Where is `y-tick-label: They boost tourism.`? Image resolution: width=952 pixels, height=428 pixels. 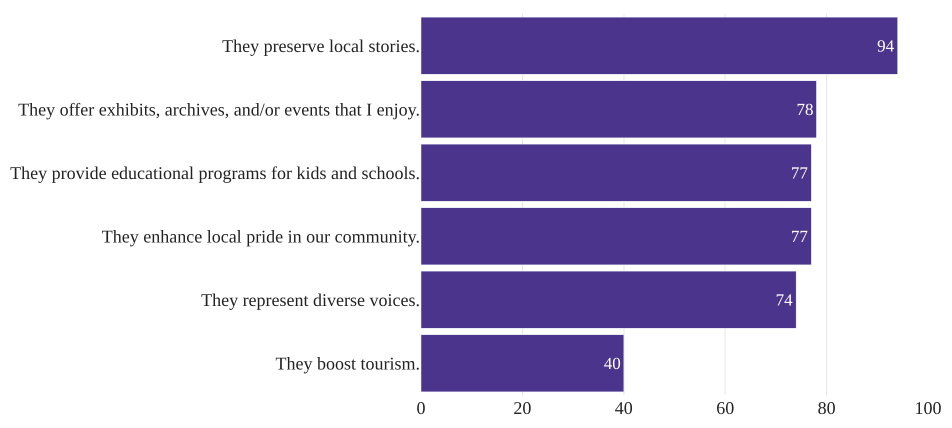
y-tick-label: They boost tourism. is located at coordinates (348, 364).